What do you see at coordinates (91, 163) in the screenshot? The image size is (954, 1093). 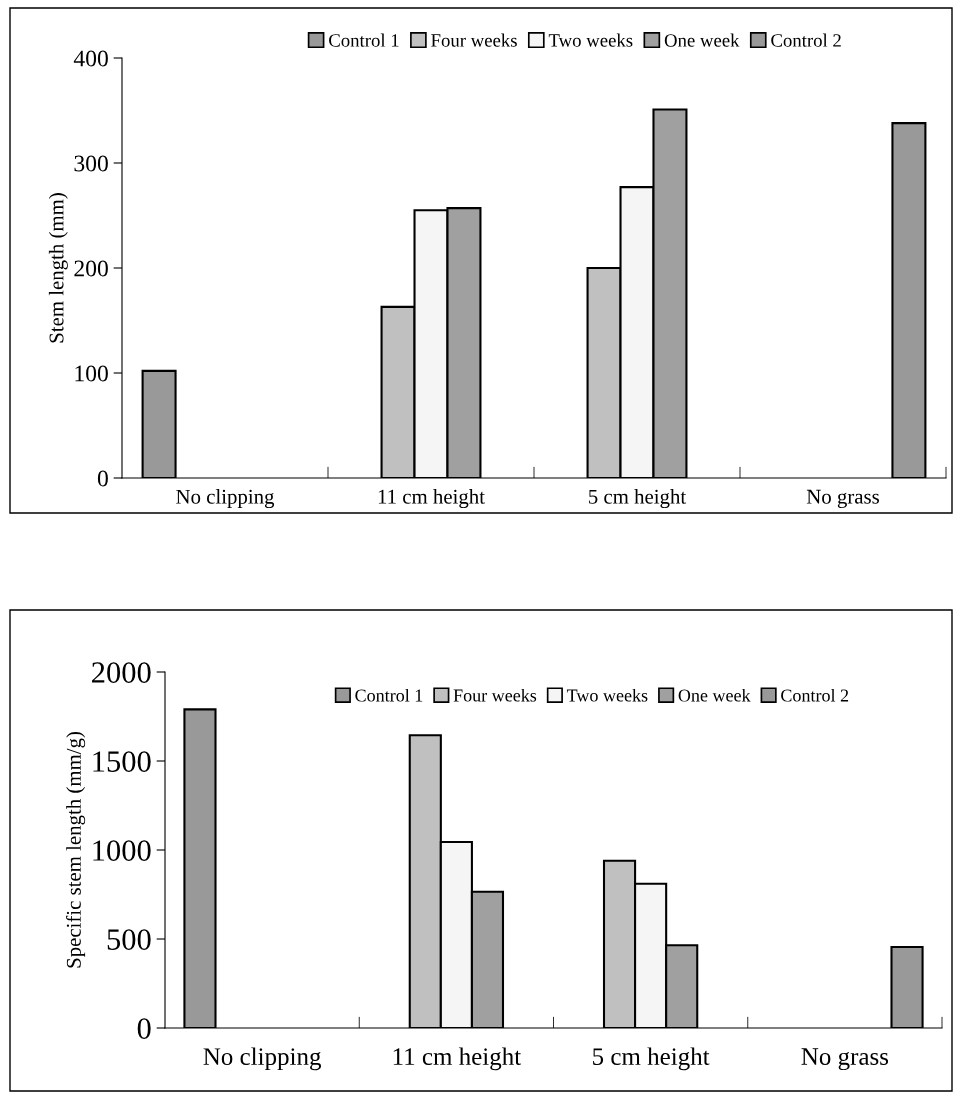 I see `y-tick-label: 300` at bounding box center [91, 163].